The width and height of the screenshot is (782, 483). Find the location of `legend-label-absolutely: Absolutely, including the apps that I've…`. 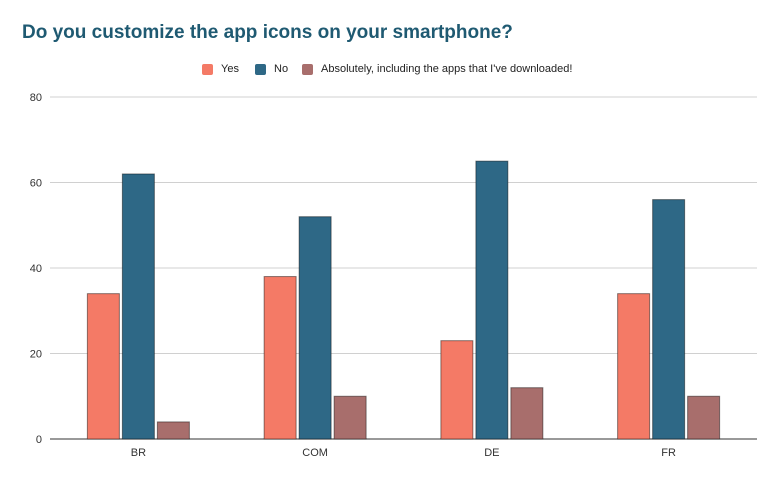

legend-label-absolutely: Absolutely, including the apps that I've… is located at coordinates (447, 69).